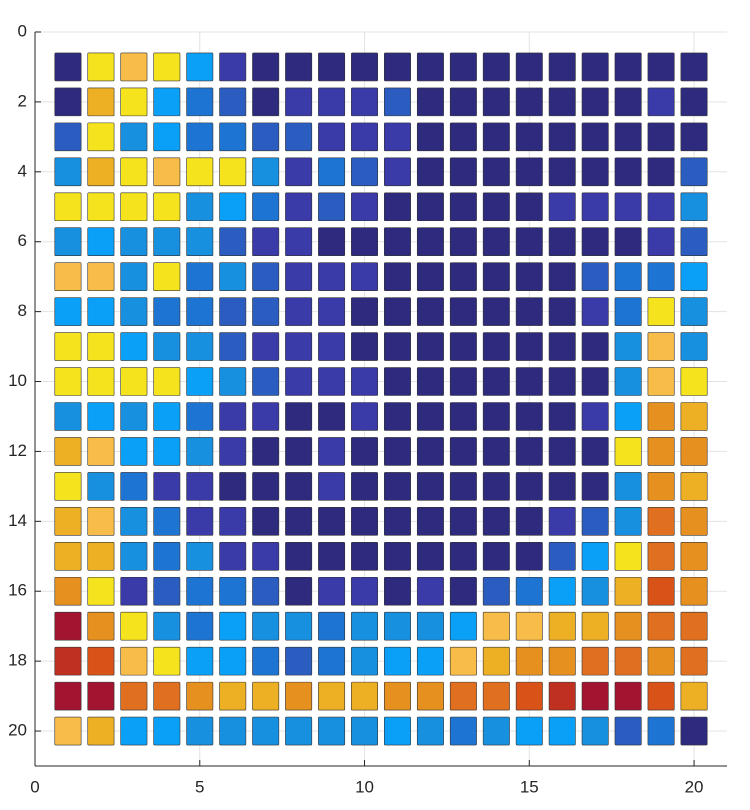 This screenshot has width=750, height=810. Describe the element at coordinates (529, 786) in the screenshot. I see `x-tick-label: 15` at that location.